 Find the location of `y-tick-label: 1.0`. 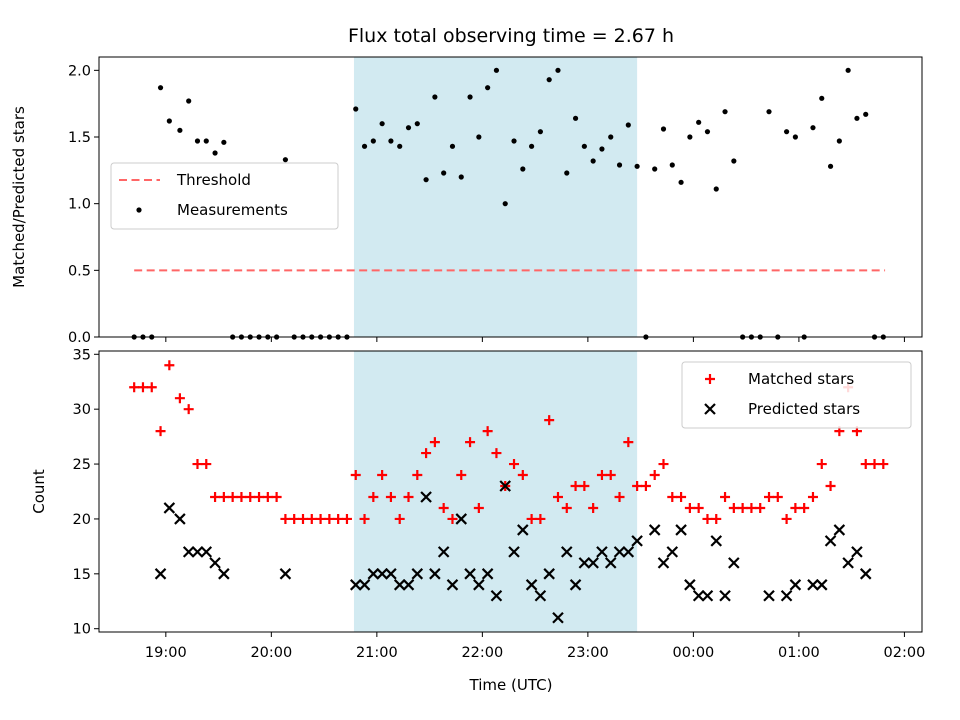

y-tick-label: 1.0 is located at coordinates (79, 205).